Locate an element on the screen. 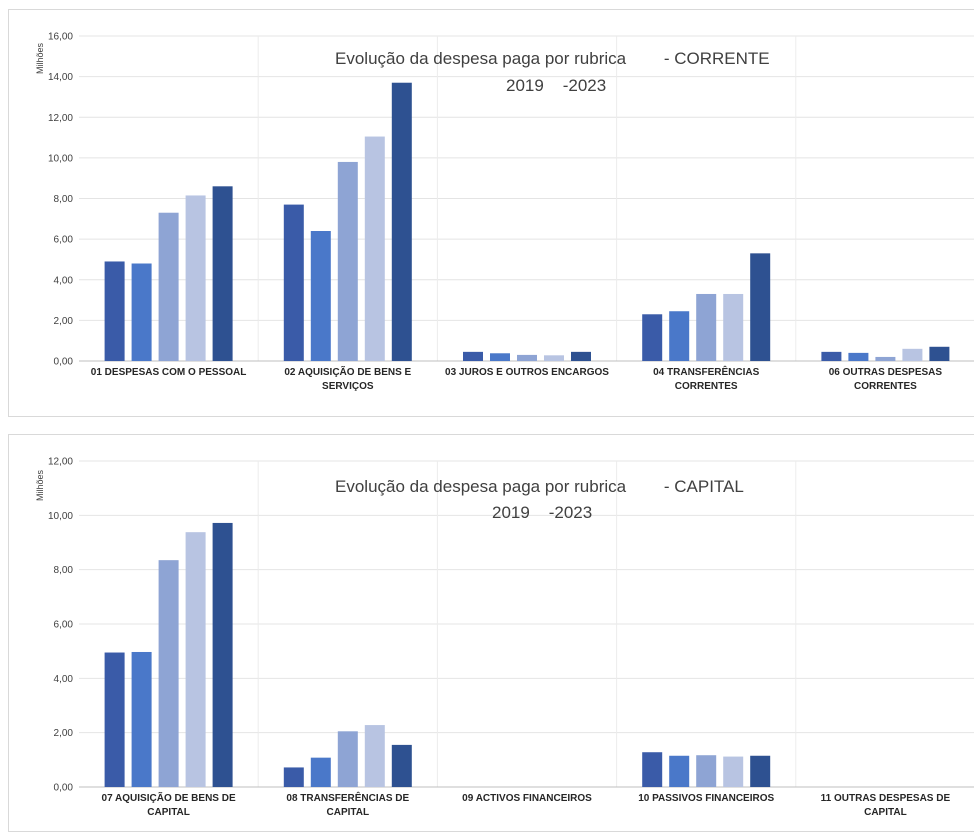  category-label: SERVIÇOS is located at coordinates (348, 386).